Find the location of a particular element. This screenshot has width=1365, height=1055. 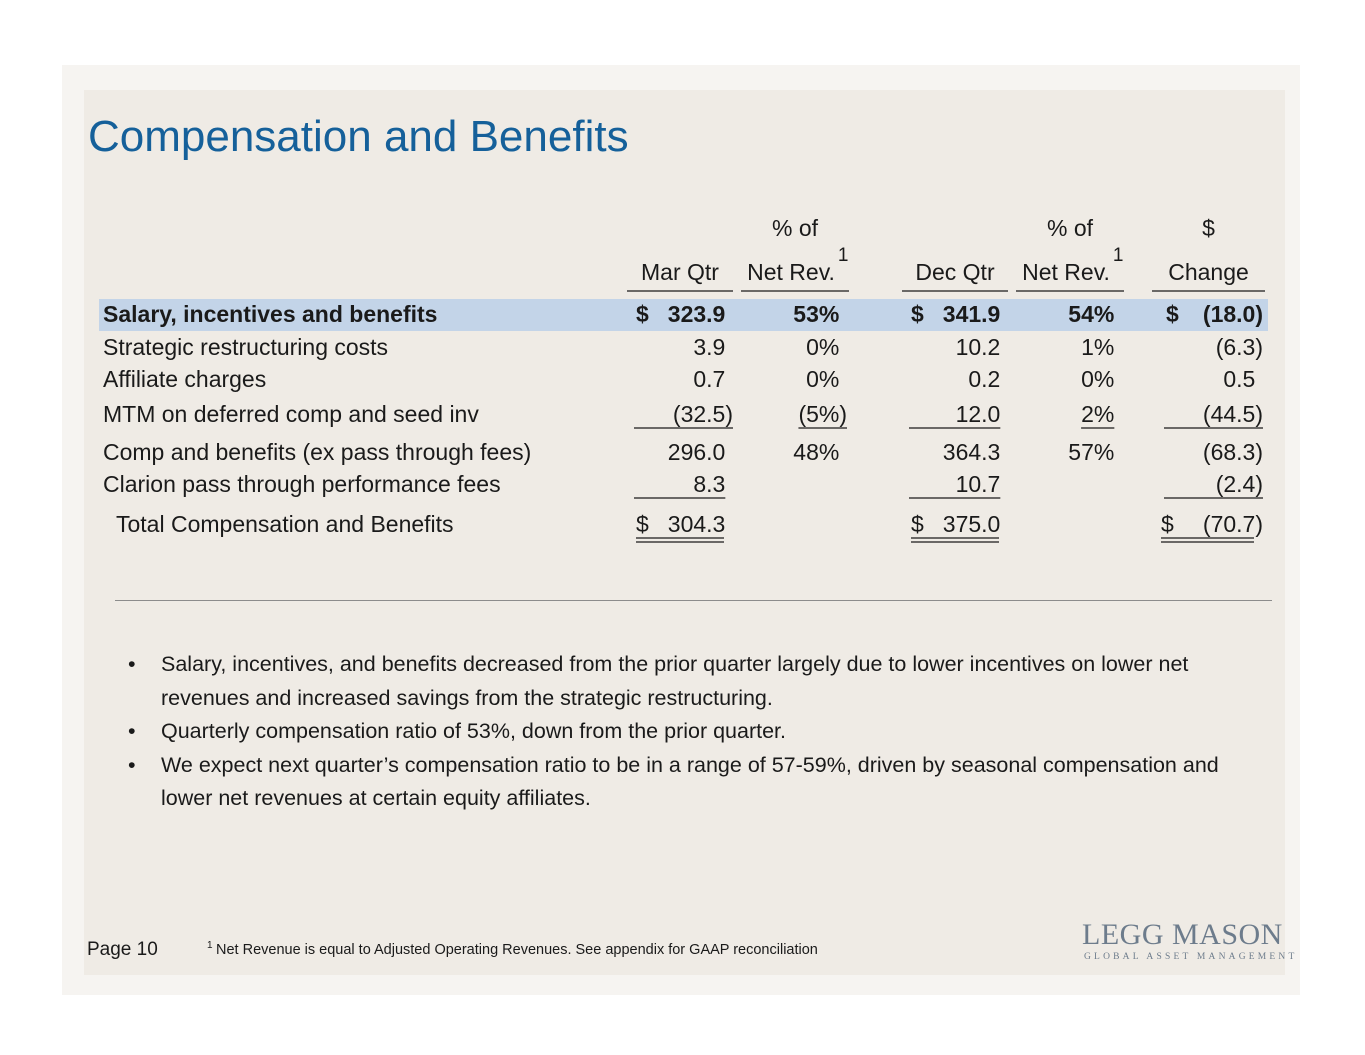

cell-value: (18.0) is located at coordinates (1232, 314).